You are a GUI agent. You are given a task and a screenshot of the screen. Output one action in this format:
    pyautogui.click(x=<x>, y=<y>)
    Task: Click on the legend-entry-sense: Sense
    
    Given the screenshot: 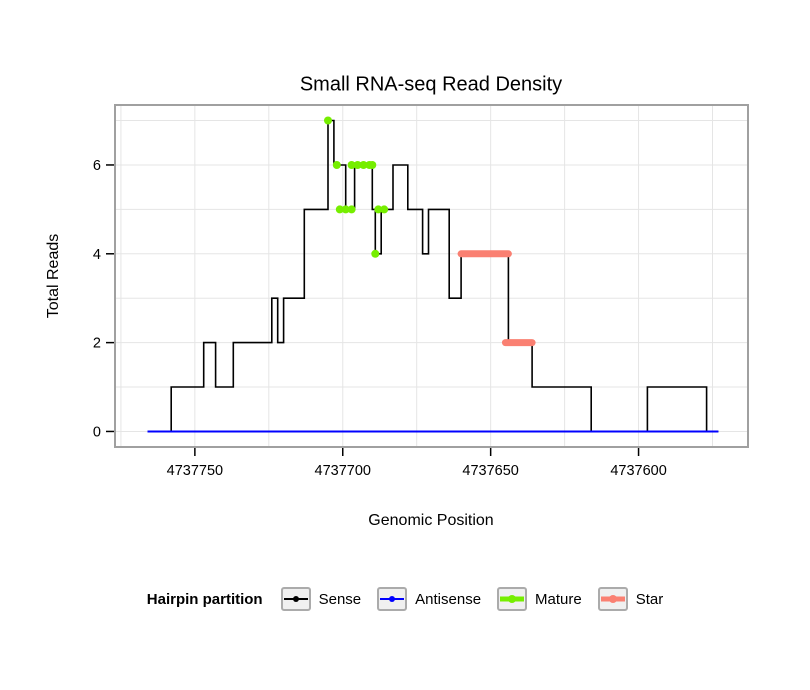 What is the action you would take?
    pyautogui.click(x=321, y=599)
    